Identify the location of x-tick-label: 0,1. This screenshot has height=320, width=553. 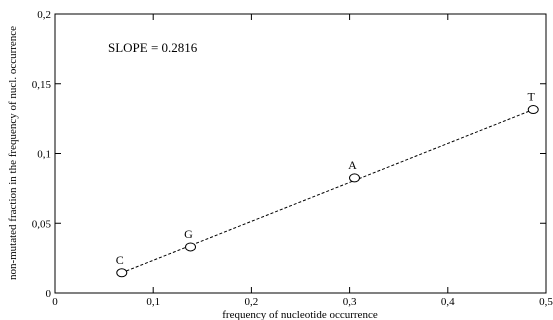
(153, 302).